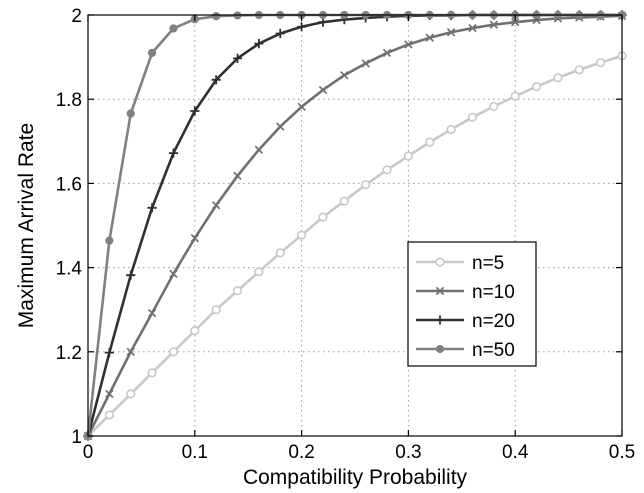 Image resolution: width=644 pixels, height=493 pixels. Describe the element at coordinates (493, 350) in the screenshot. I see `legend-label: n=50` at that location.